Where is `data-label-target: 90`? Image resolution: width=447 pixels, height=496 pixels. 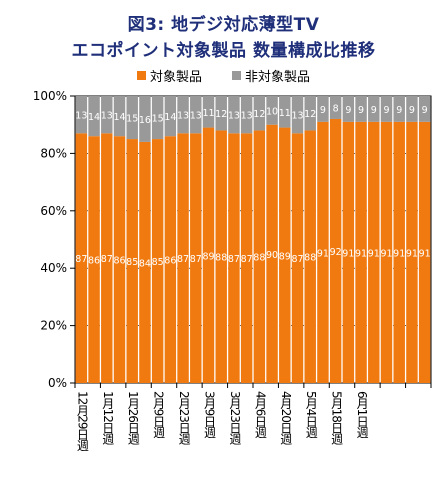
data-label-target: 90 is located at coordinates (272, 255).